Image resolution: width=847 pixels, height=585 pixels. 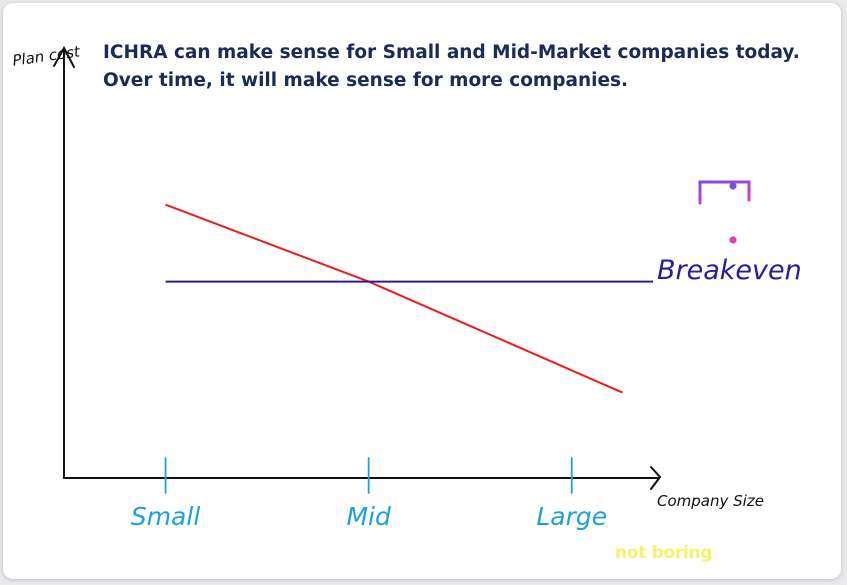 I want to click on x-axis-label: Company Size, so click(x=710, y=501).